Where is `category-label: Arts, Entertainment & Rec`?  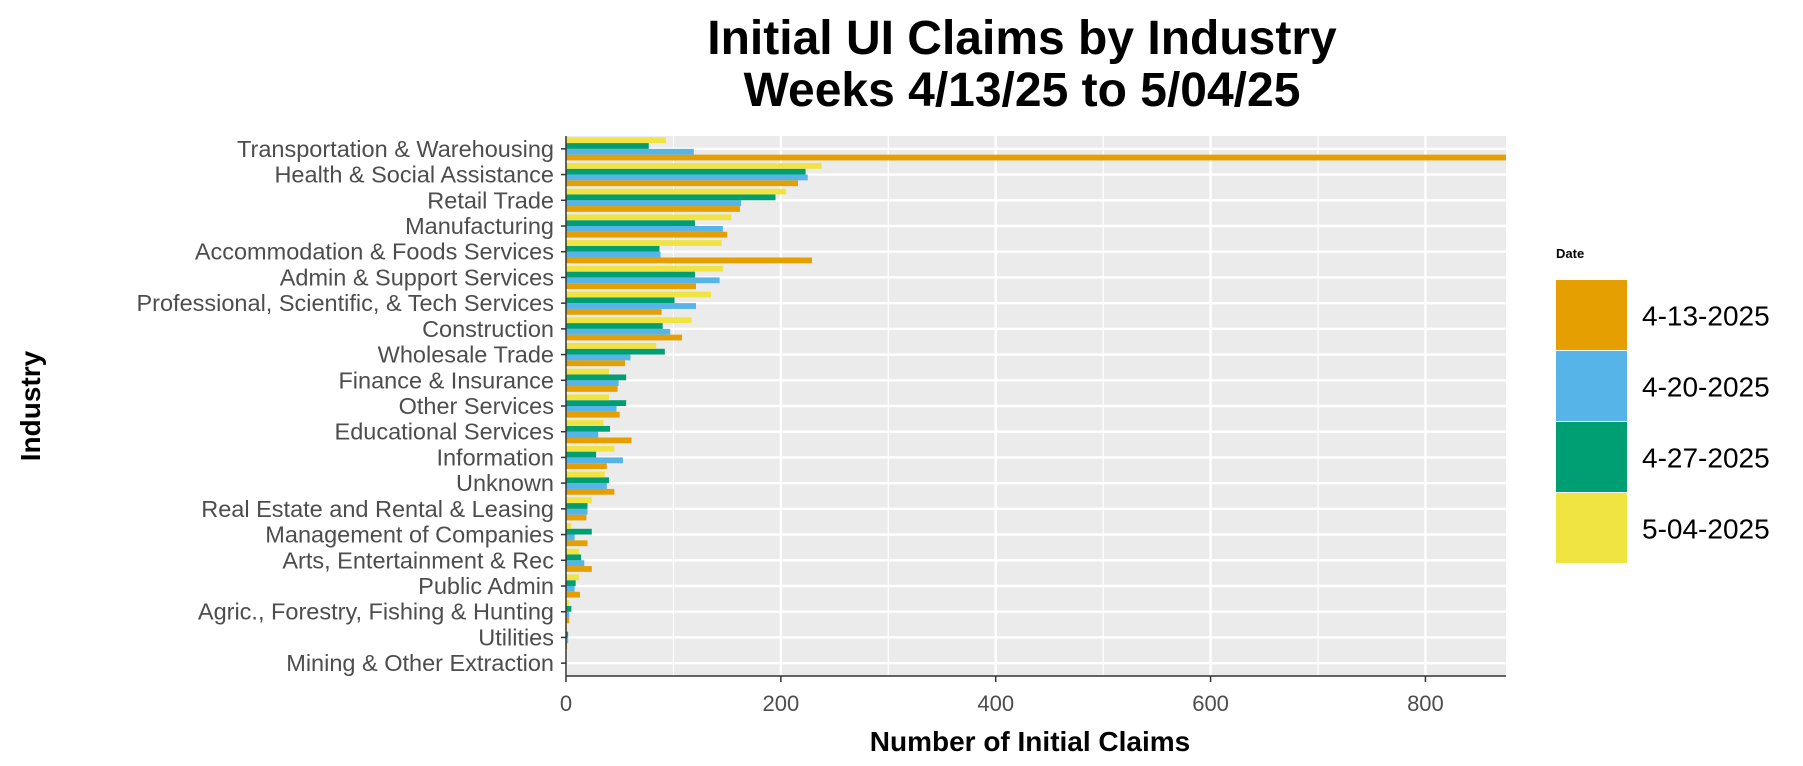 category-label: Arts, Entertainment & Rec is located at coordinates (418, 560).